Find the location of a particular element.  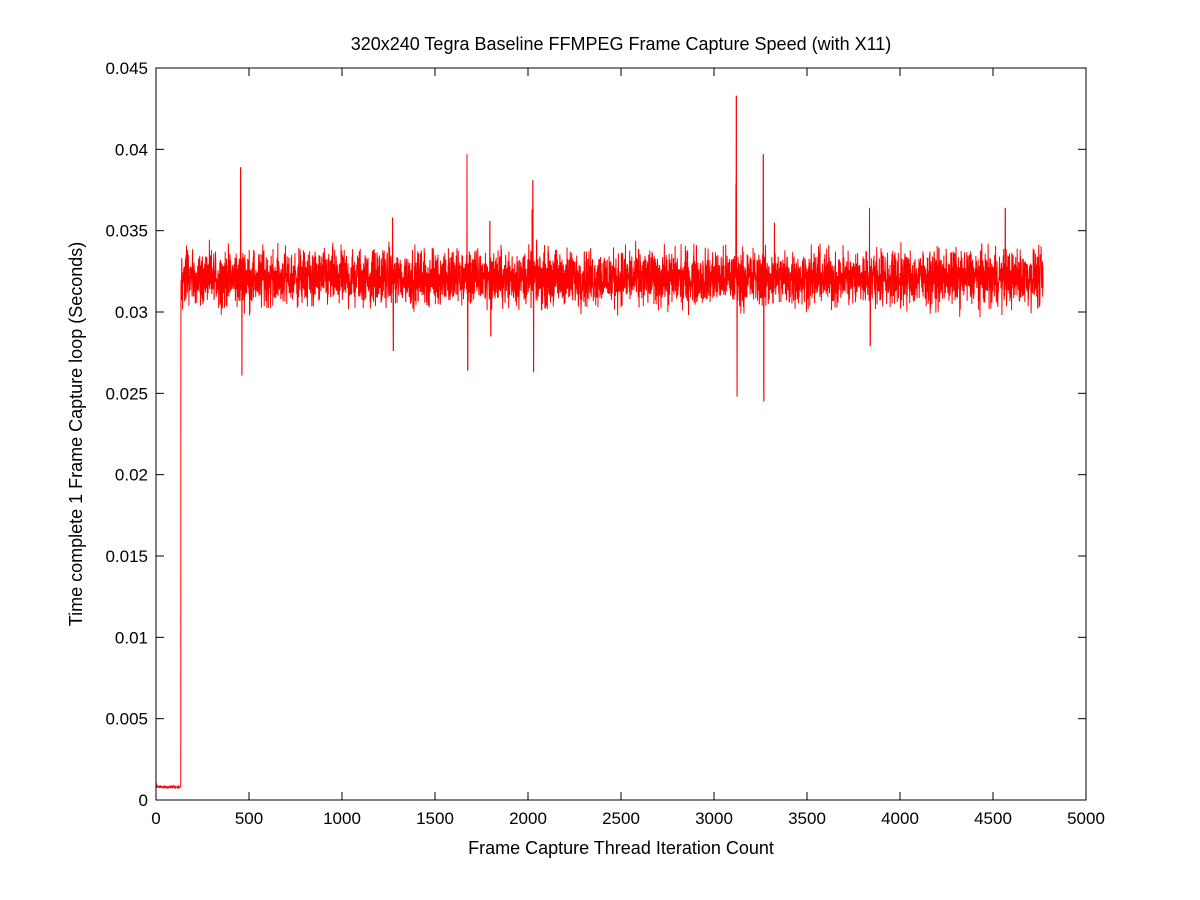

y-tick-label: 0.035 is located at coordinates (126, 231).